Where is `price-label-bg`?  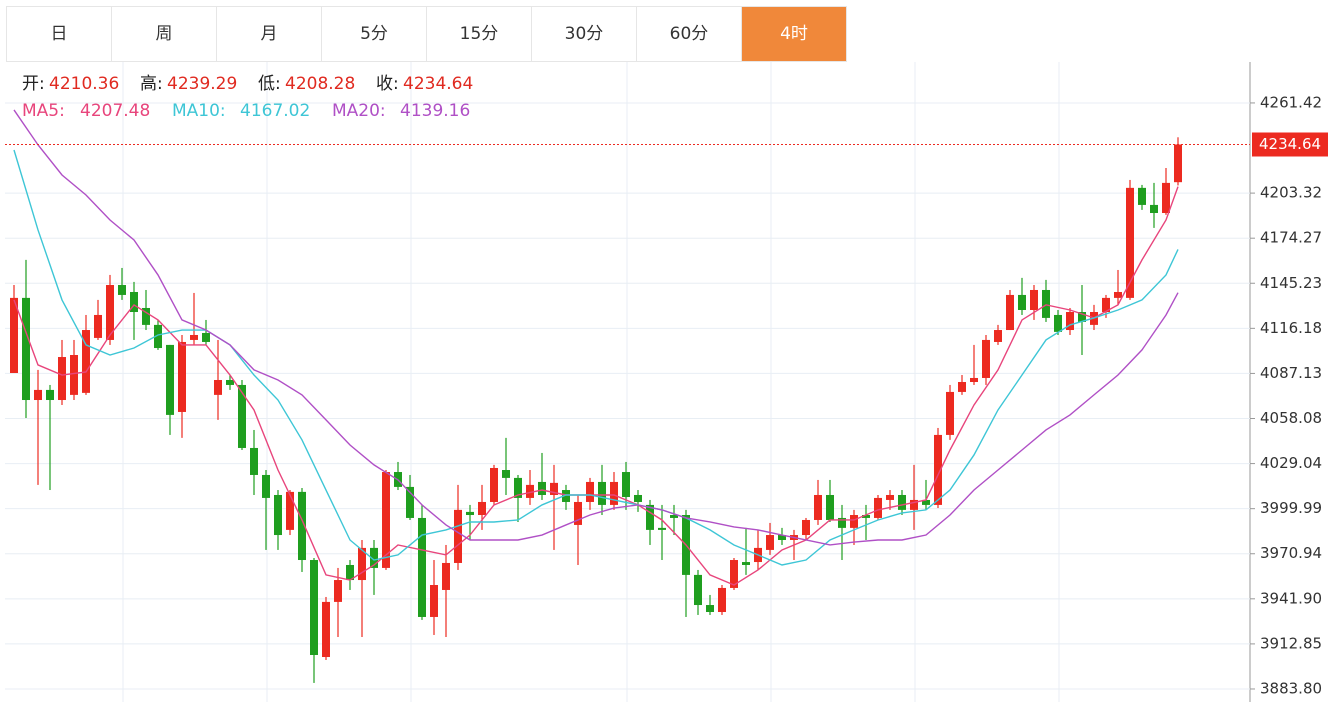
price-label-bg is located at coordinates (1290, 144).